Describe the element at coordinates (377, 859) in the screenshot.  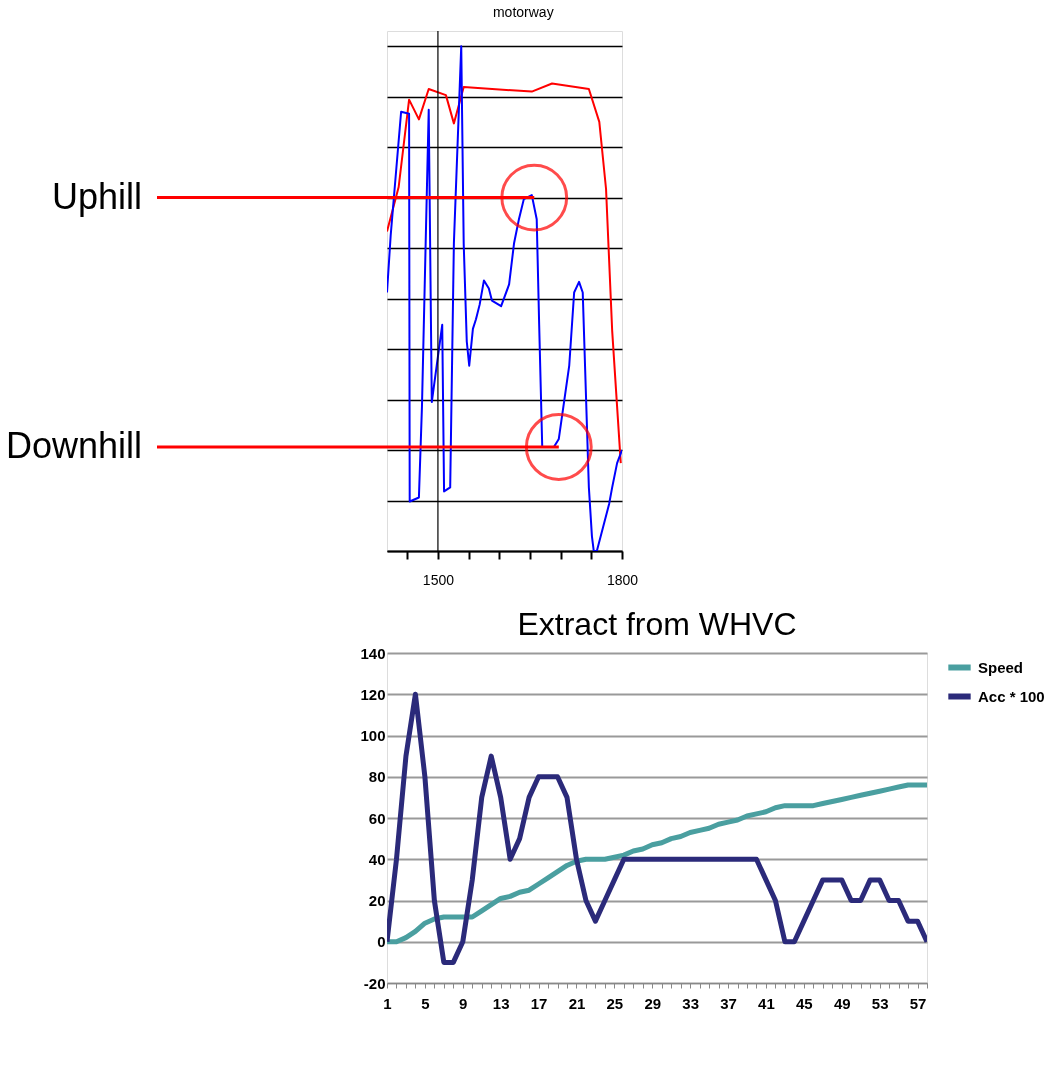
I see `y-tick-label: 40` at that location.